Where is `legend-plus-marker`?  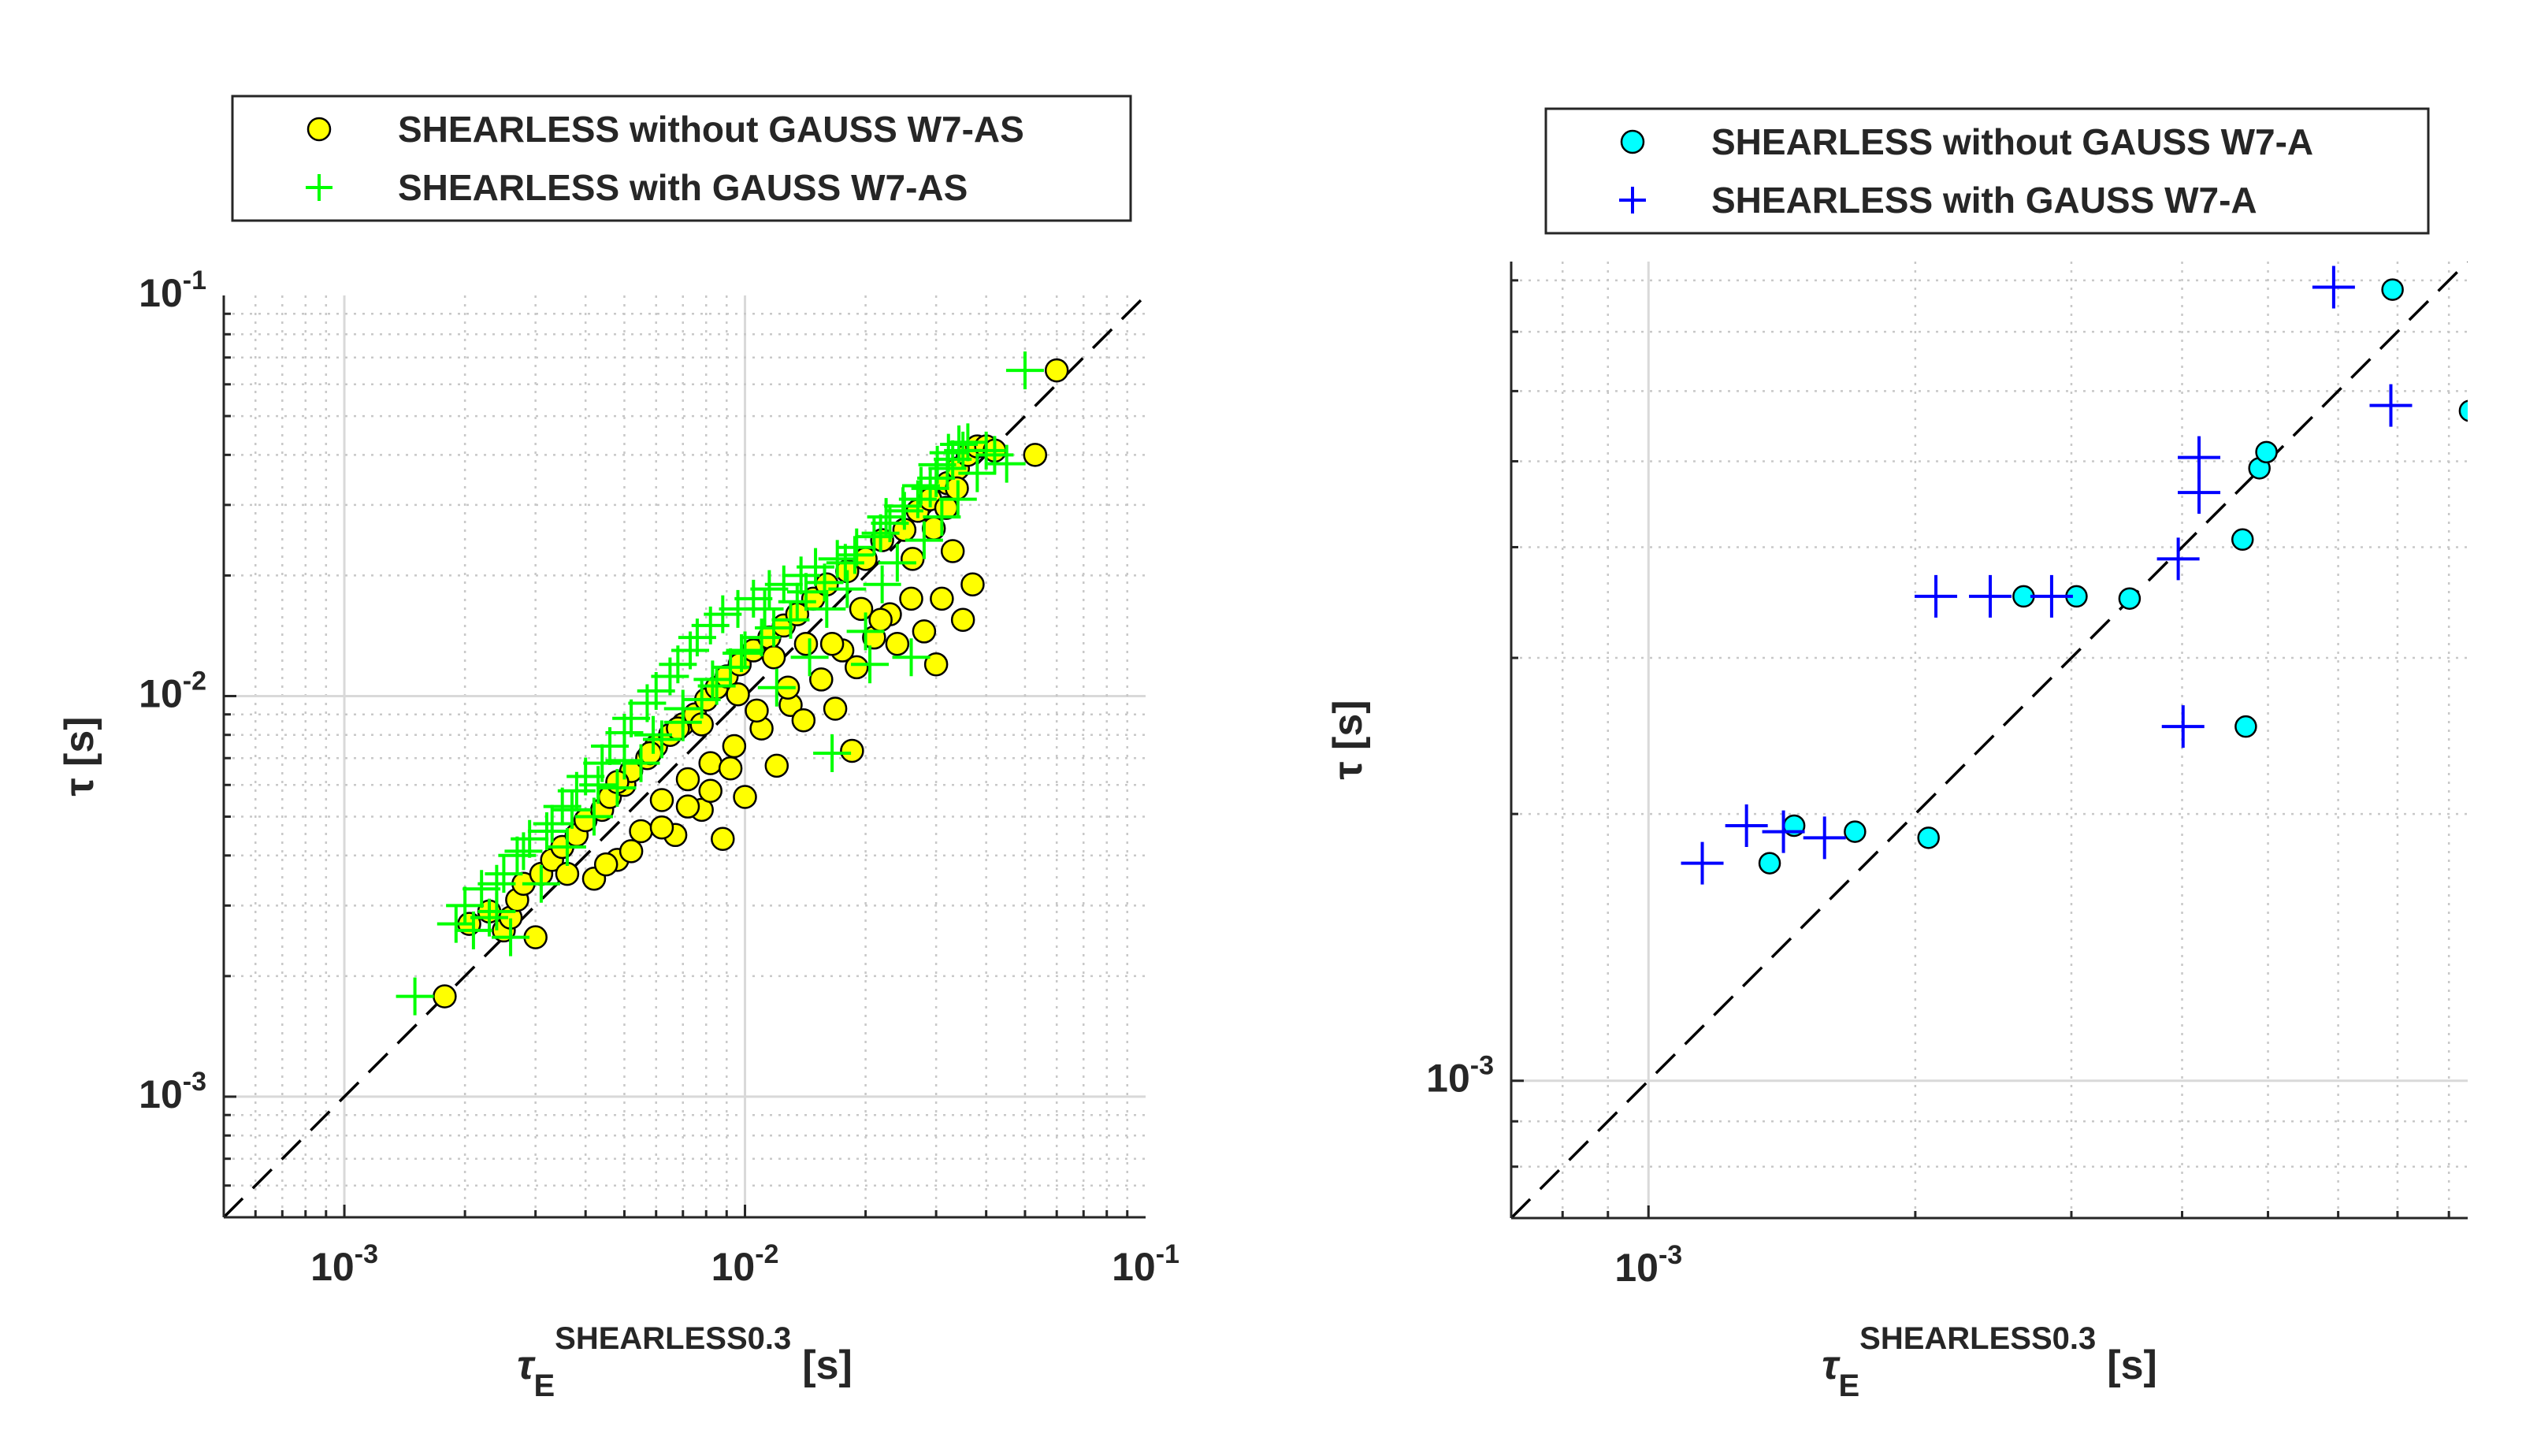 legend-plus-marker is located at coordinates (1632, 200).